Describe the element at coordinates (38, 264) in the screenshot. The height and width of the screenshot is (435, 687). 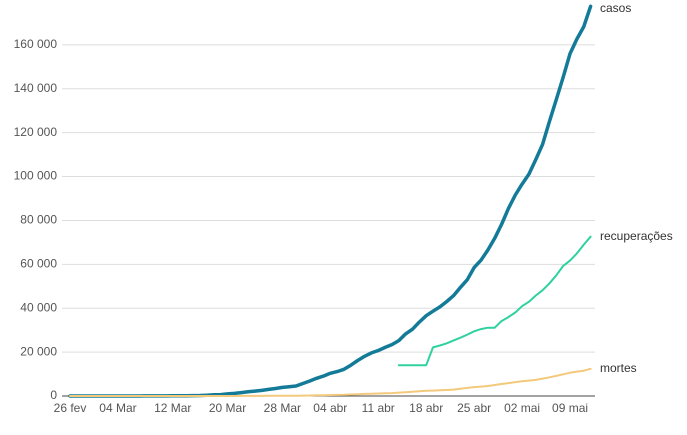
I see `y-tick-label: 60 000` at that location.